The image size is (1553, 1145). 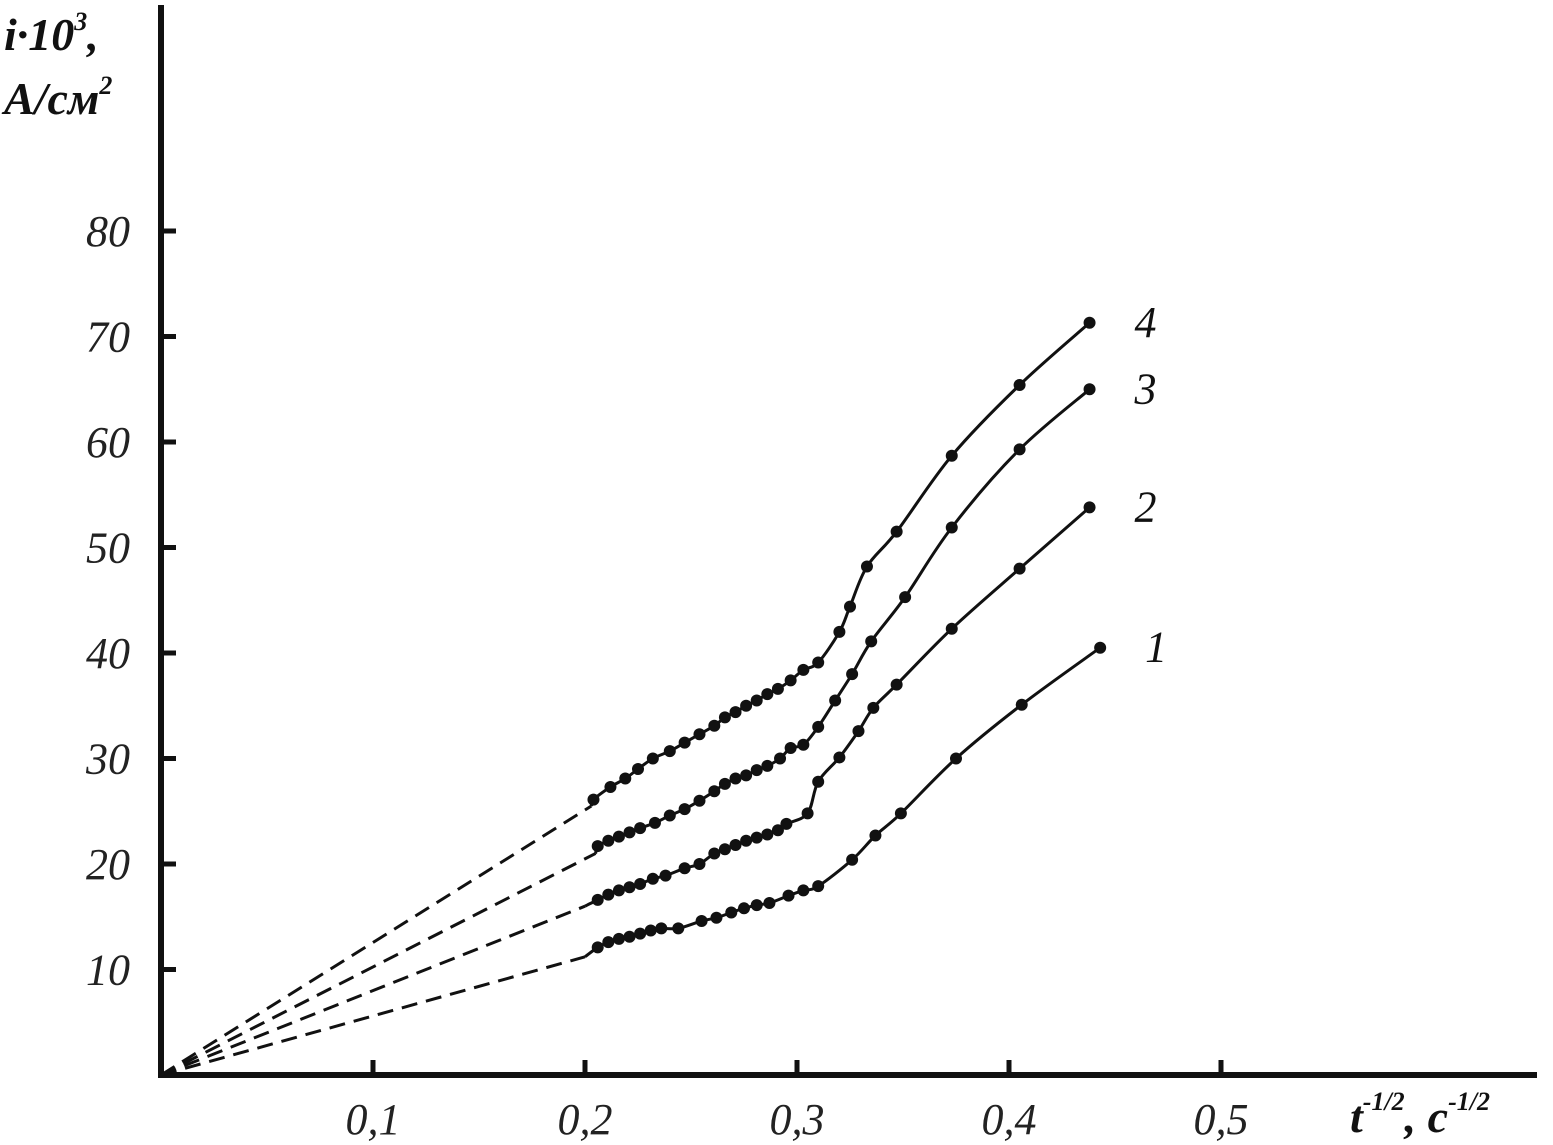 I want to click on y-axis-title-sup: 3, so click(x=80, y=21).